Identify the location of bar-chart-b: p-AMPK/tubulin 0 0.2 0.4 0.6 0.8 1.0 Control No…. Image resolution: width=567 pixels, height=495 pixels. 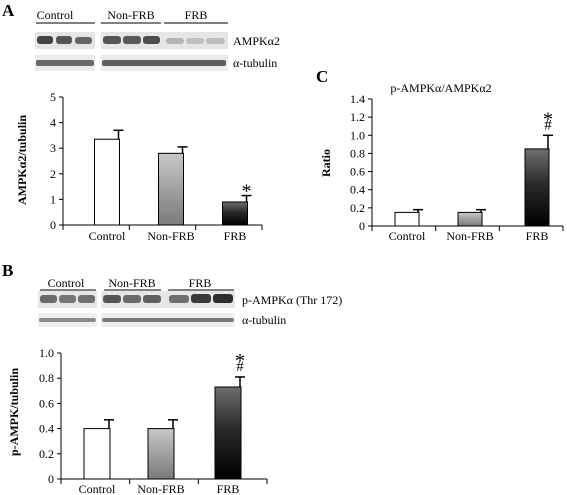
(137, 420).